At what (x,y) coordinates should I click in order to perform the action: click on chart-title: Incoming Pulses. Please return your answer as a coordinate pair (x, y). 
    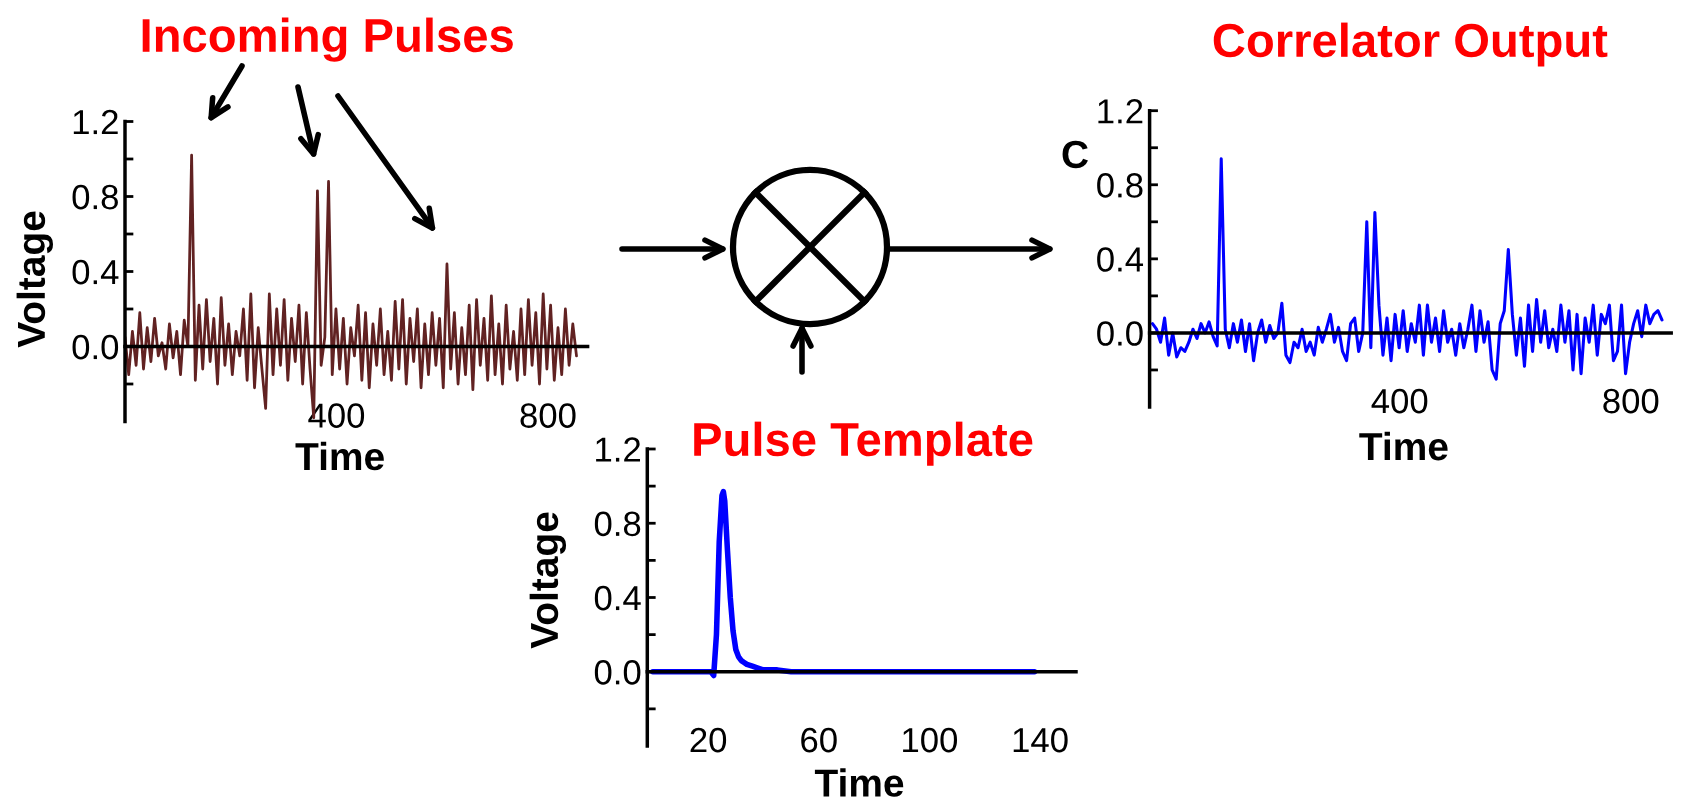
    Looking at the image, I should click on (327, 39).